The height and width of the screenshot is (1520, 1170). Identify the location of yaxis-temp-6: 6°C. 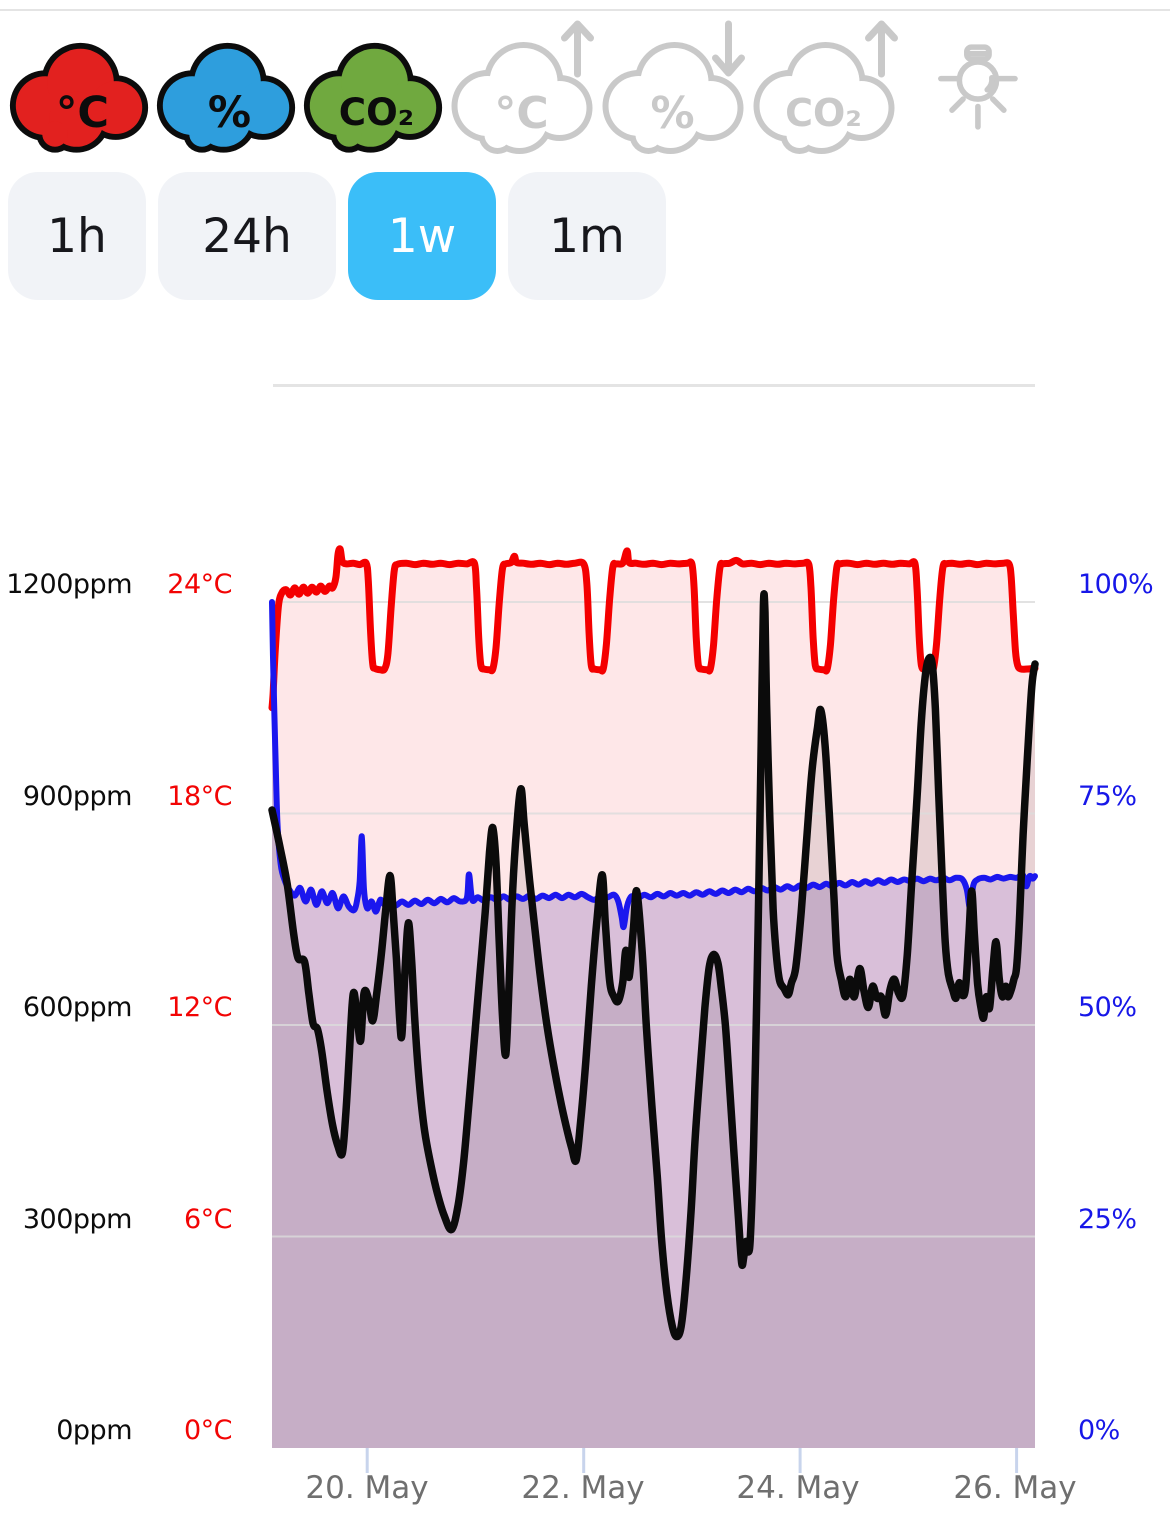
(208, 1219).